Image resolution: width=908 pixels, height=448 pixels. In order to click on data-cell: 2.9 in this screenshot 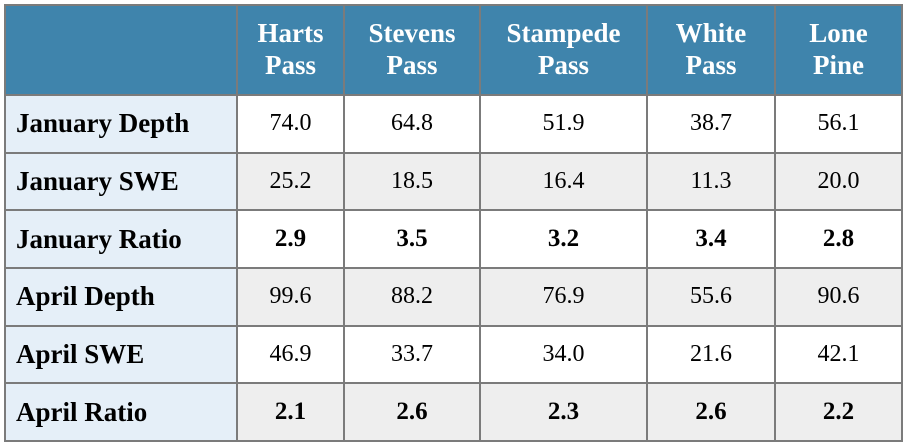, I will do `click(290, 239)`.